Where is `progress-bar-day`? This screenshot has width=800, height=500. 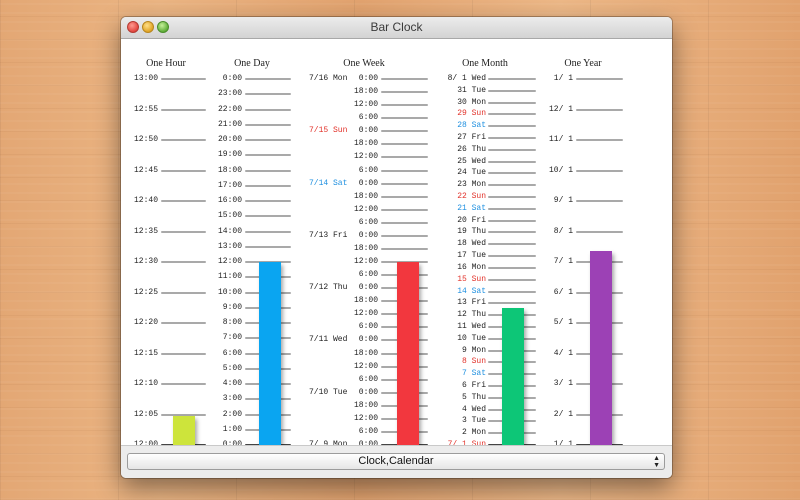
progress-bar-day is located at coordinates (270, 353).